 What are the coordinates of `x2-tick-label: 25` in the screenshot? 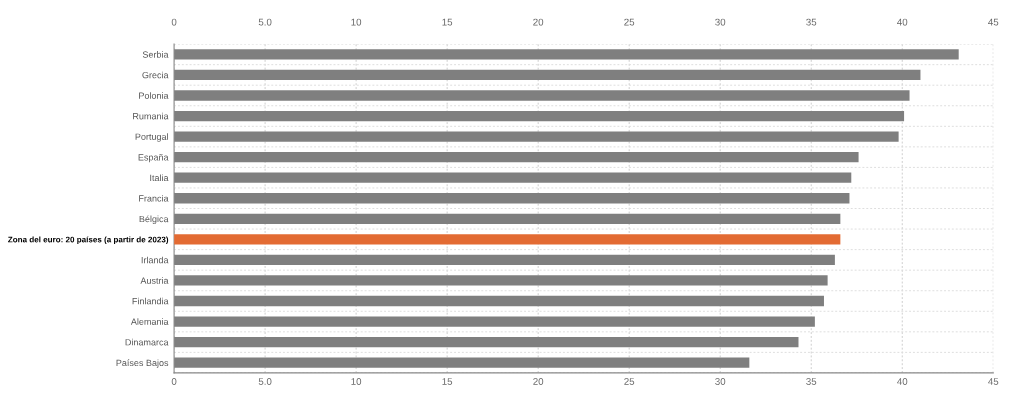 It's located at (629, 22).